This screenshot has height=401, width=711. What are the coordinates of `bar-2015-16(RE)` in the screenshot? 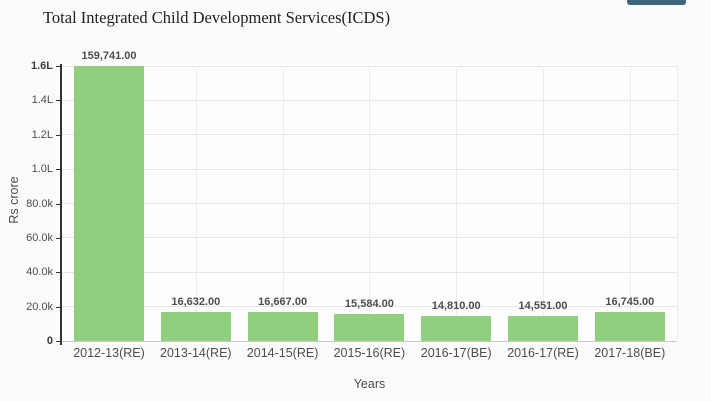 It's located at (369, 327).